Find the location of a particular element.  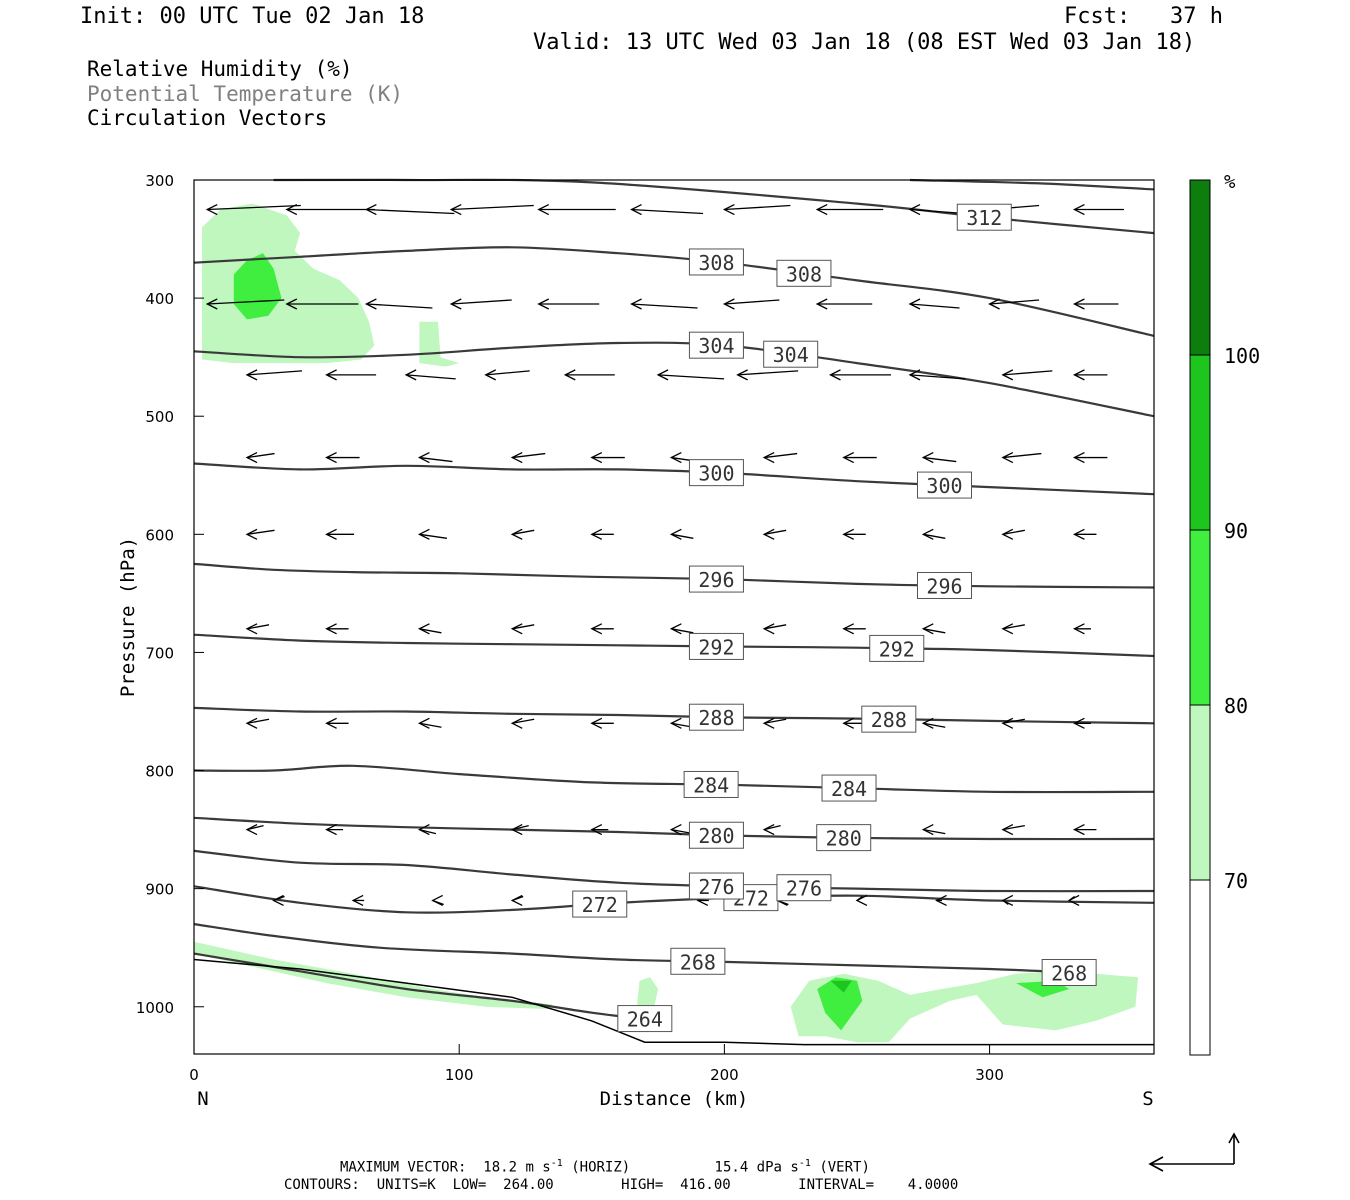

y-tick-label: 500 is located at coordinates (159, 417).